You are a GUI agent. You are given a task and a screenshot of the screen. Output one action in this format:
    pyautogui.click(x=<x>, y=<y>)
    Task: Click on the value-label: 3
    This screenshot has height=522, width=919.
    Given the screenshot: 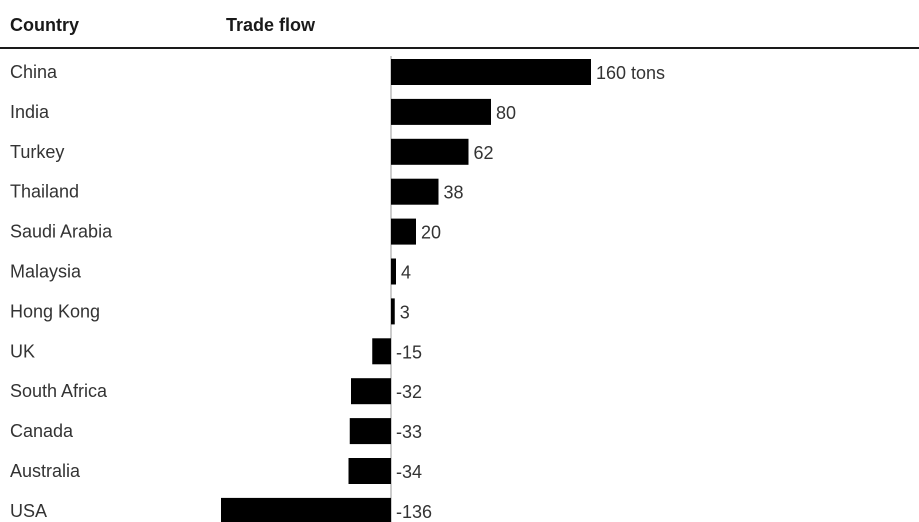 What is the action you would take?
    pyautogui.click(x=405, y=312)
    